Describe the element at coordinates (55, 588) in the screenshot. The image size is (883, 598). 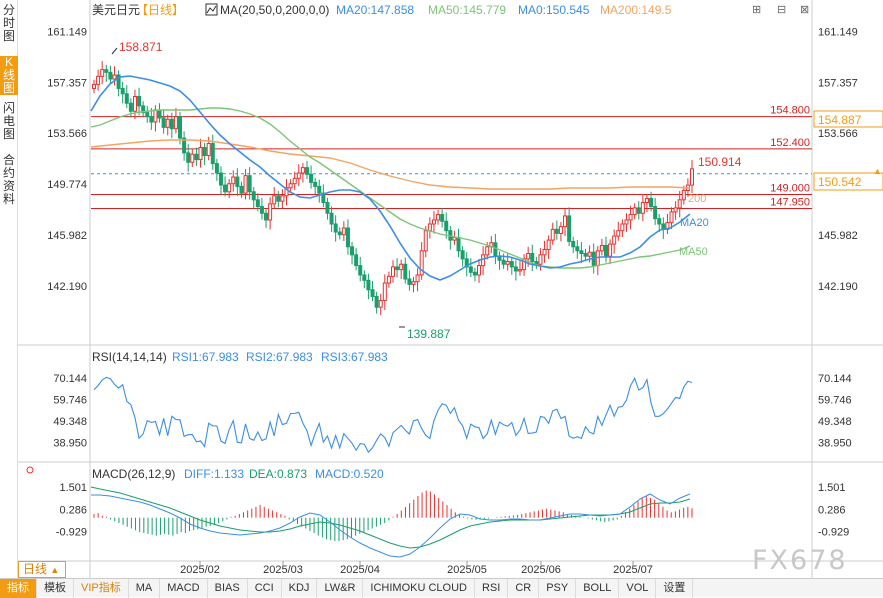
I see `toolbar-item-1: 模板` at that location.